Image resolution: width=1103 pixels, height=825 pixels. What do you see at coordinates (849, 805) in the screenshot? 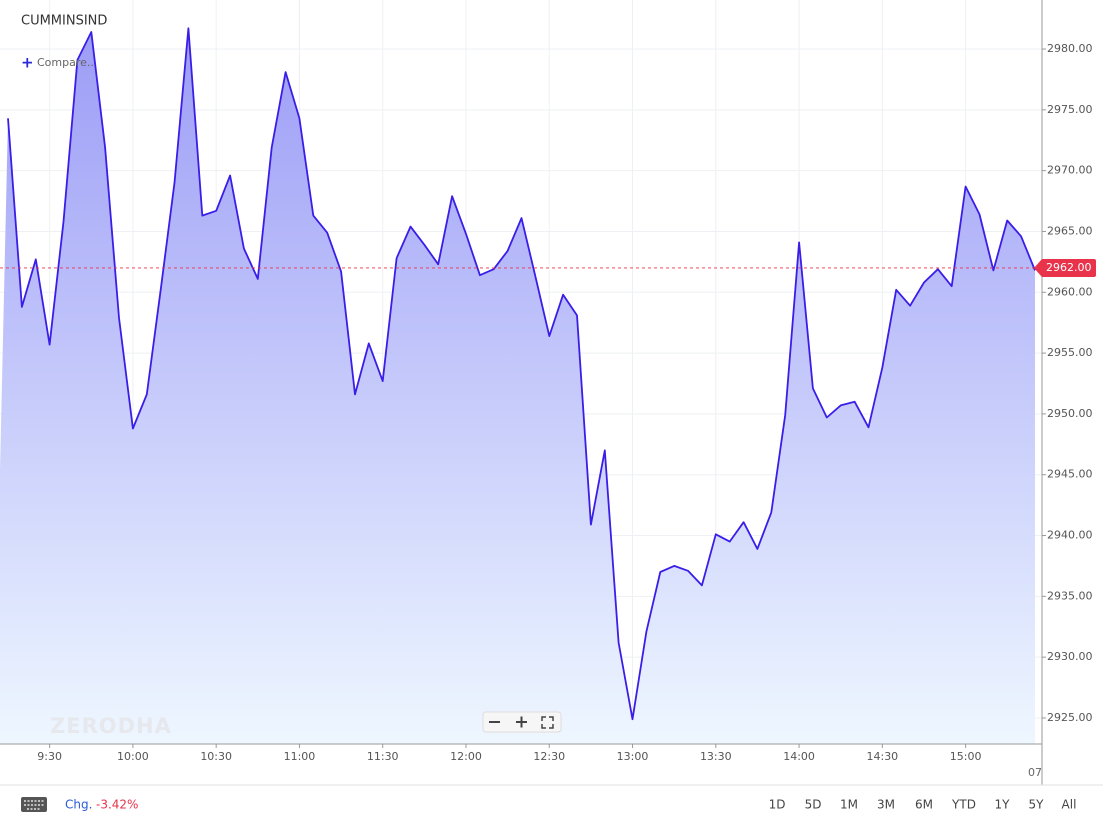
I see `range-button: 1M` at bounding box center [849, 805].